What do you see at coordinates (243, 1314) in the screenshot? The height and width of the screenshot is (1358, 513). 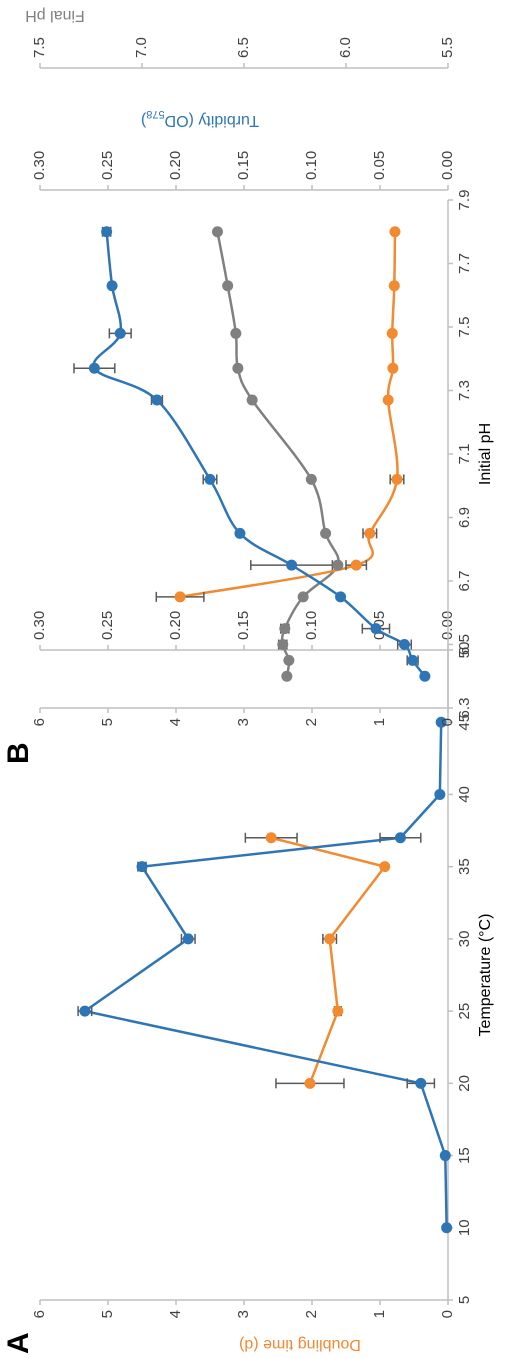 I see `y-tick-label: 3` at bounding box center [243, 1314].